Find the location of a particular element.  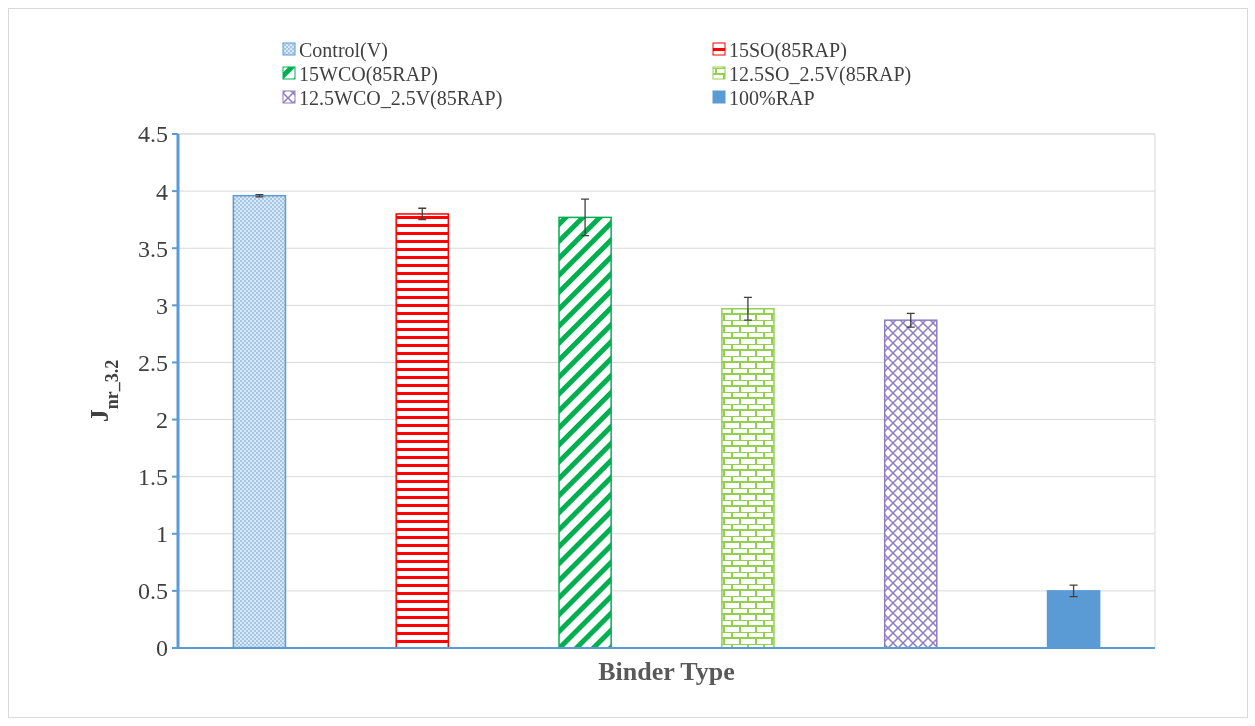

legend-label: 12.5SO_2.5V(85RAP) is located at coordinates (820, 74).